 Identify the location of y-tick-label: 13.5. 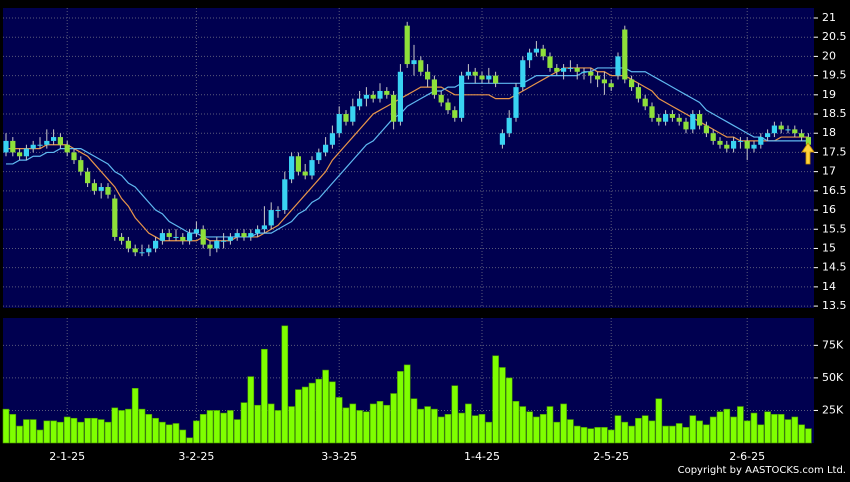
(834, 305).